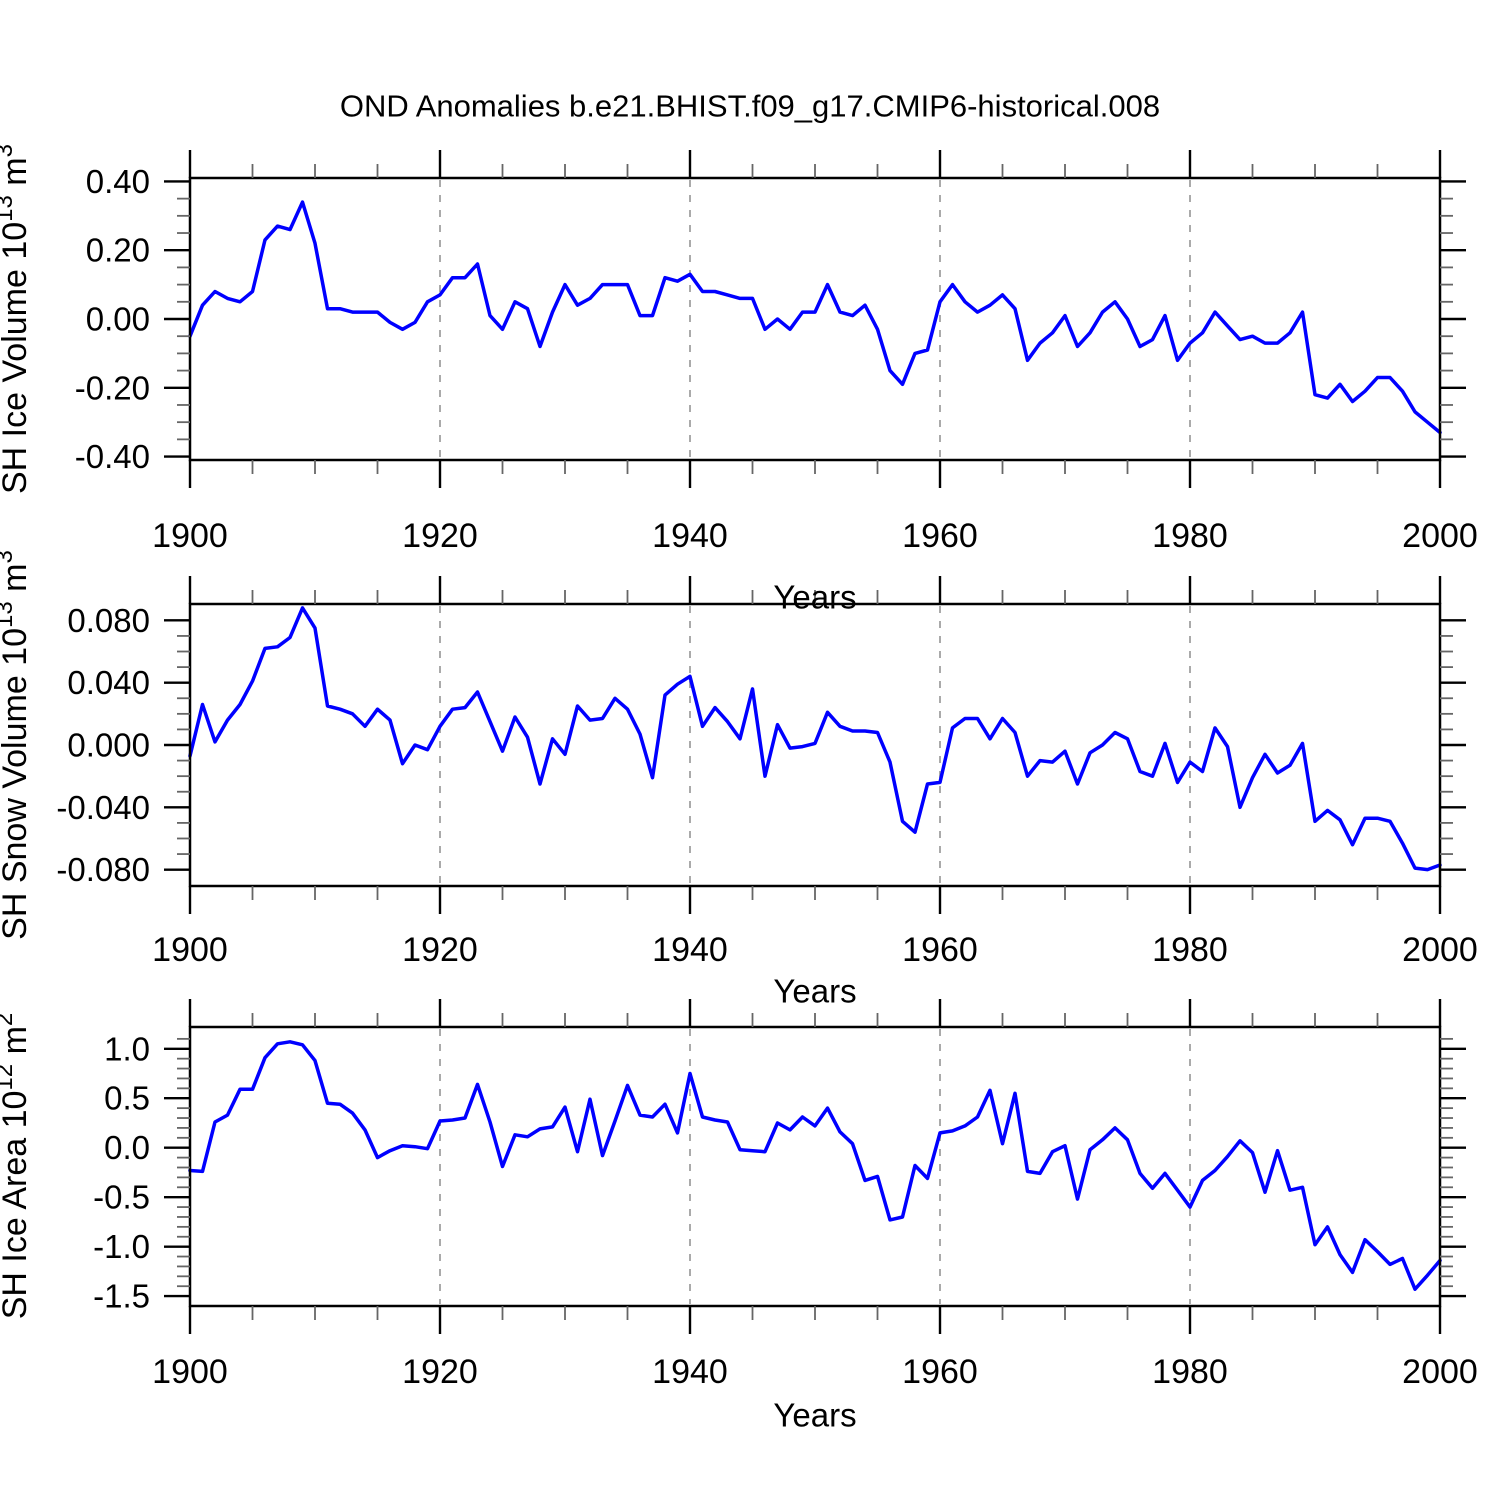 This screenshot has height=1500, width=1500. Describe the element at coordinates (103, 807) in the screenshot. I see `y-tick-label: -0.040` at that location.